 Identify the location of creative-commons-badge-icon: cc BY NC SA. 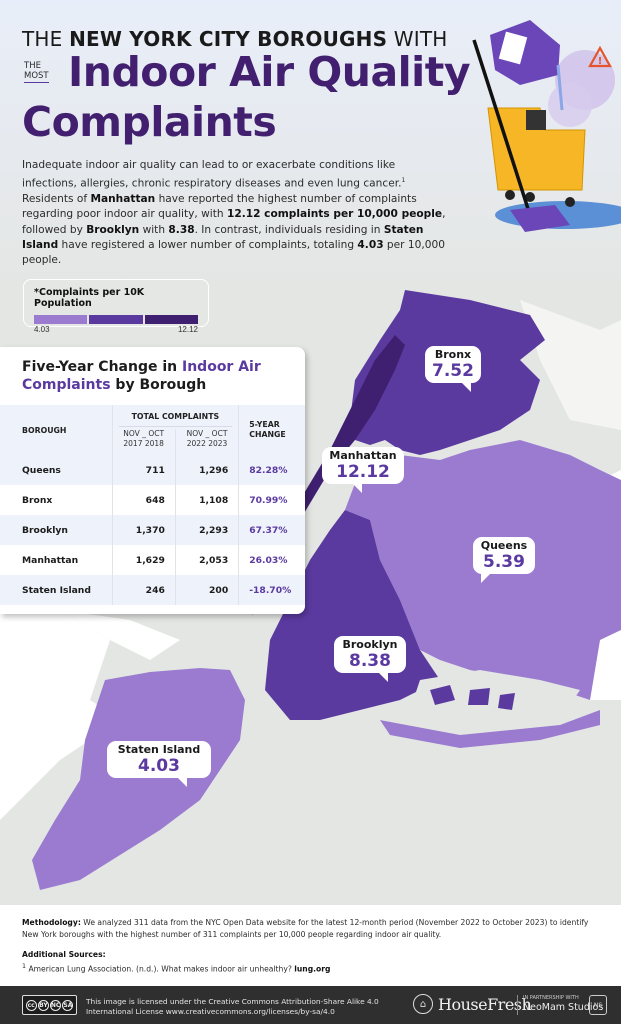
(49, 1005).